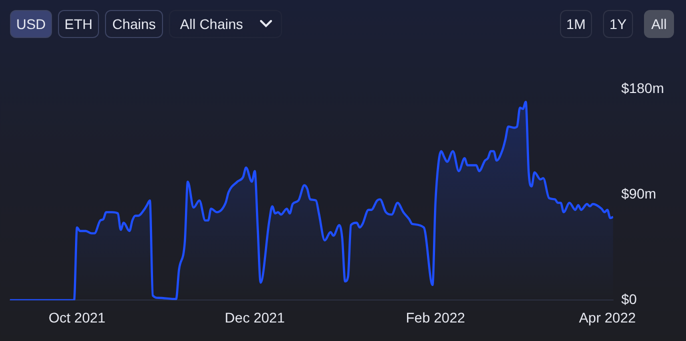 This screenshot has width=686, height=341. I want to click on chain-dropdown: All Chains, so click(225, 24).